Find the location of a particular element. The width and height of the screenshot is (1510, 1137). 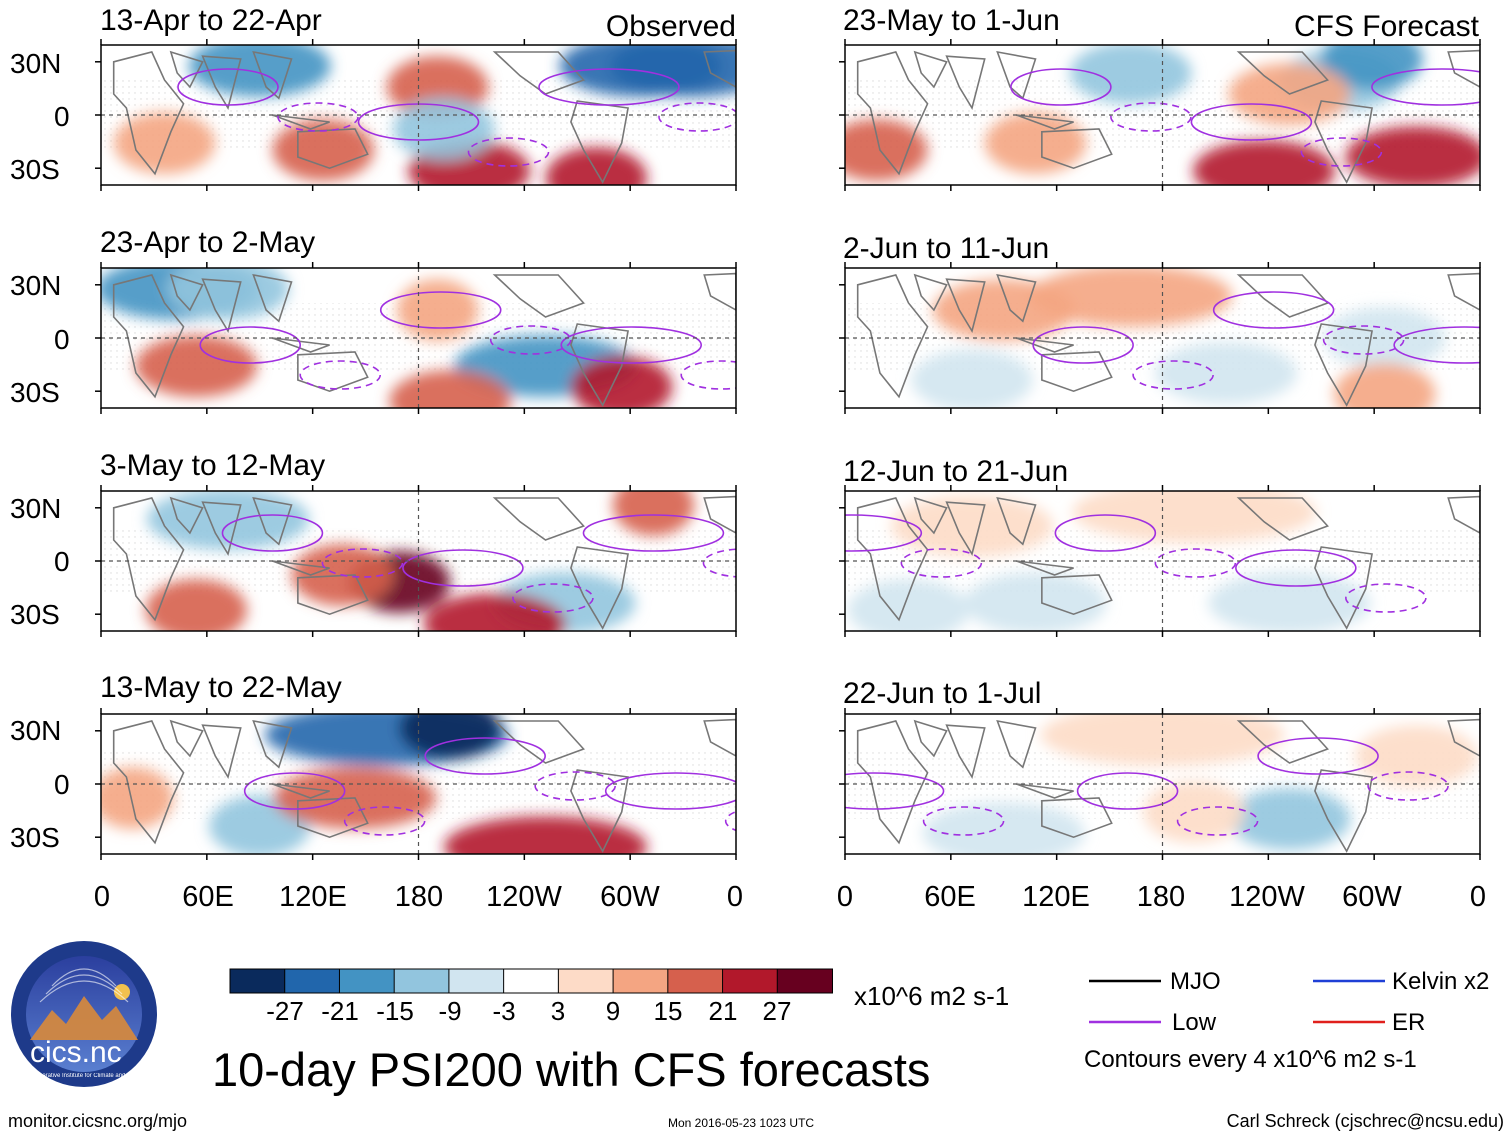

lon-label-left-0-end: 0 is located at coordinates (735, 897).